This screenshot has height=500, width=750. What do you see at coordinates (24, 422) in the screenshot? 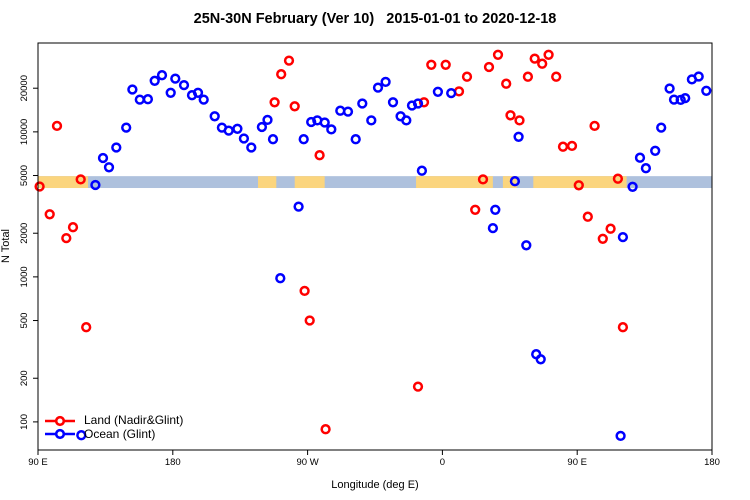
I see `y-tick-label: 100` at bounding box center [24, 422].